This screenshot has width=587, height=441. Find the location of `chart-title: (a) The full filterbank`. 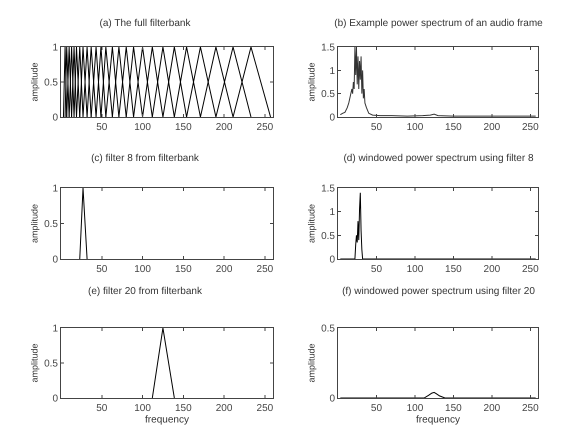

chart-title: (a) The full filterbank is located at coordinates (146, 23).